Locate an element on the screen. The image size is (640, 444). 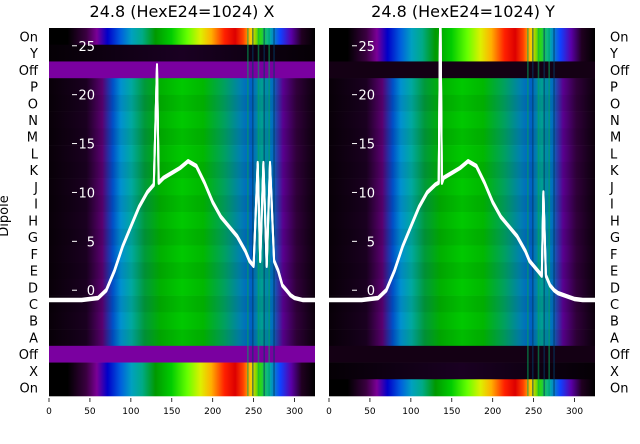
y-axis-label: Dipole is located at coordinates (6, 215).